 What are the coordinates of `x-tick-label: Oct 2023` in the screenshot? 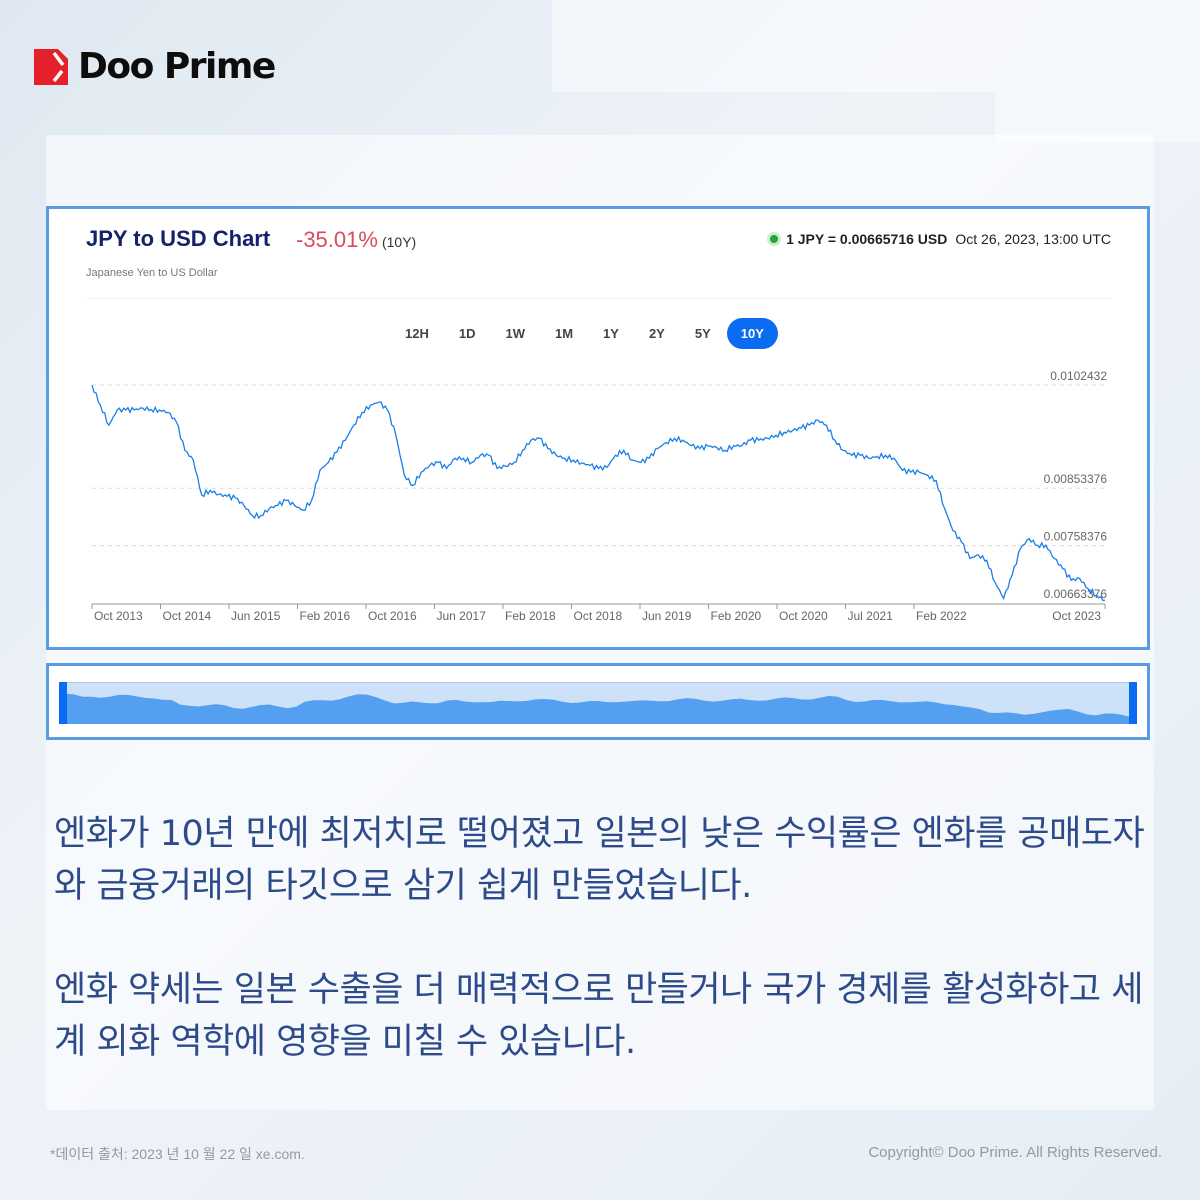 It's located at (1076, 616).